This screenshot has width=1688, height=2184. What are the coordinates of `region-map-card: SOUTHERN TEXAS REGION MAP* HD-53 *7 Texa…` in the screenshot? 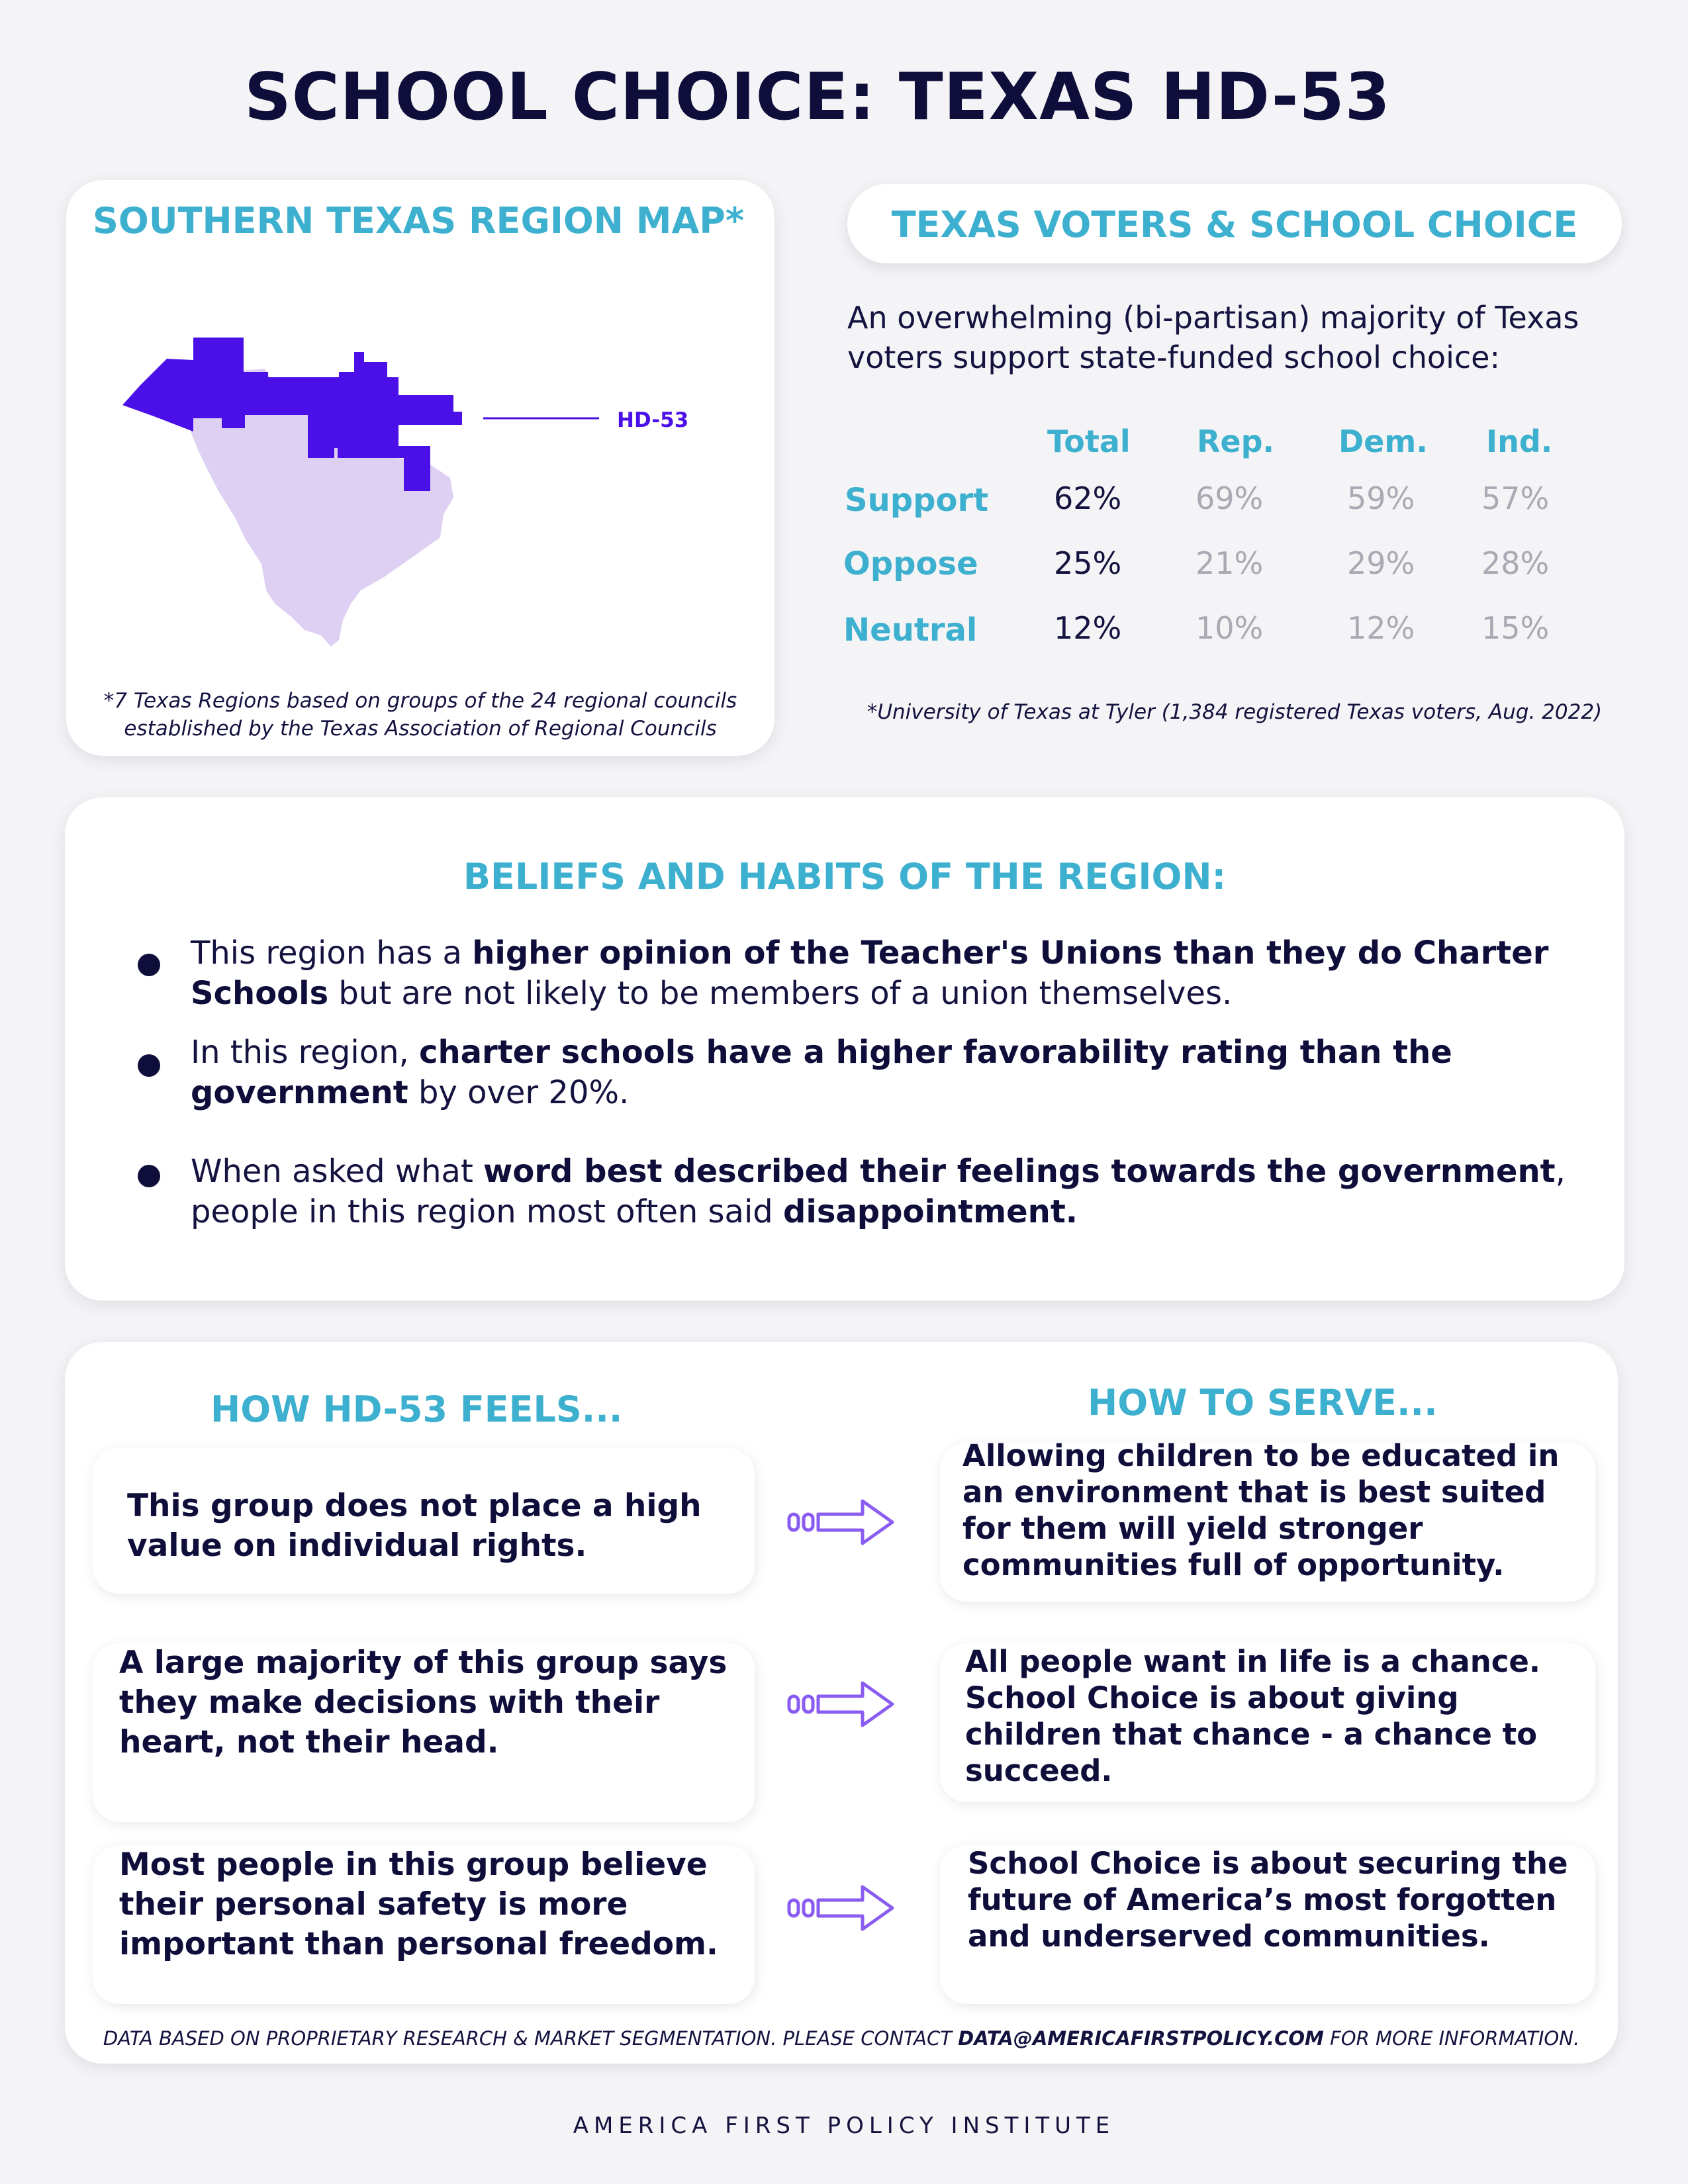 It's located at (420, 468).